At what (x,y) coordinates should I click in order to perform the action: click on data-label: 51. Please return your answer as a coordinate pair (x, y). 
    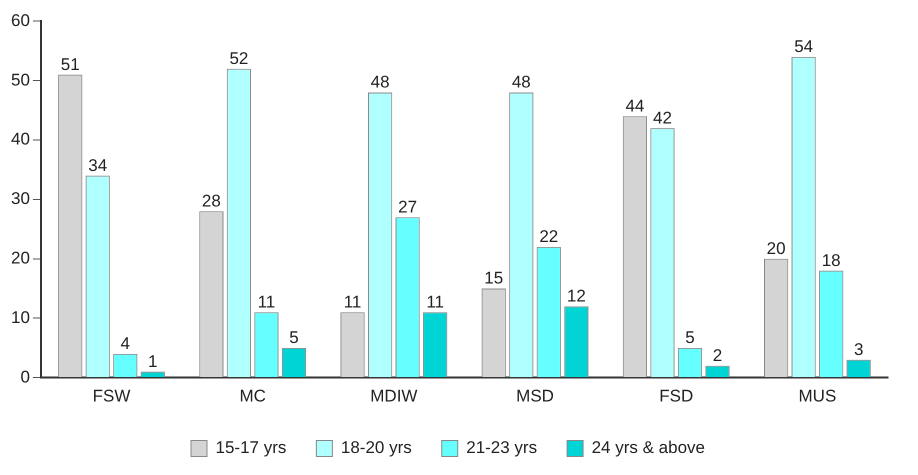
    Looking at the image, I should click on (70, 64).